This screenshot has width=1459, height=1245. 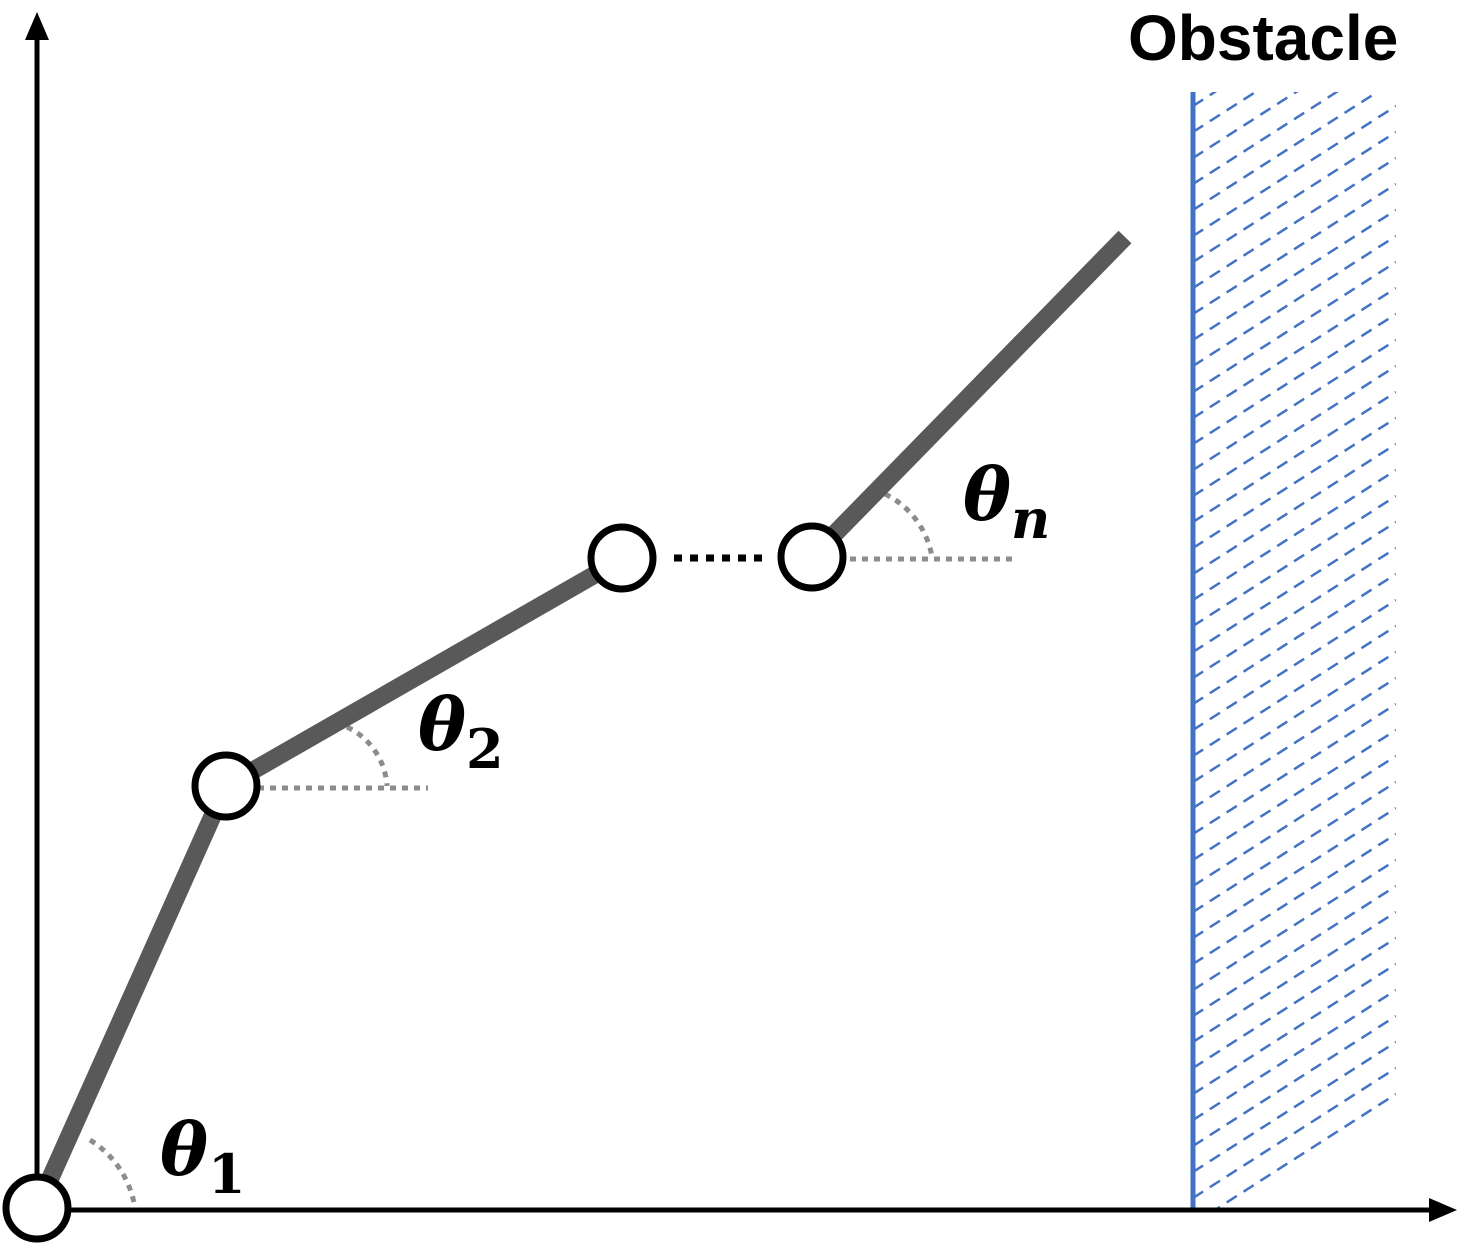 I want to click on theta2-arc, so click(x=367, y=755).